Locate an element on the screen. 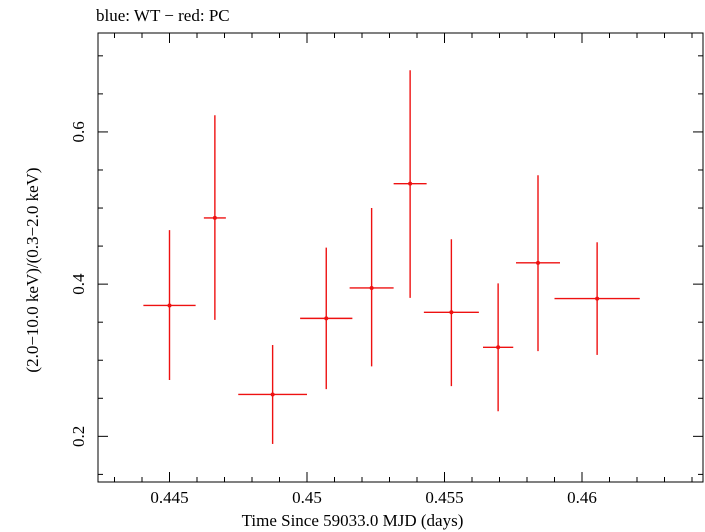  x-tick-label: 0.45 is located at coordinates (307, 497).